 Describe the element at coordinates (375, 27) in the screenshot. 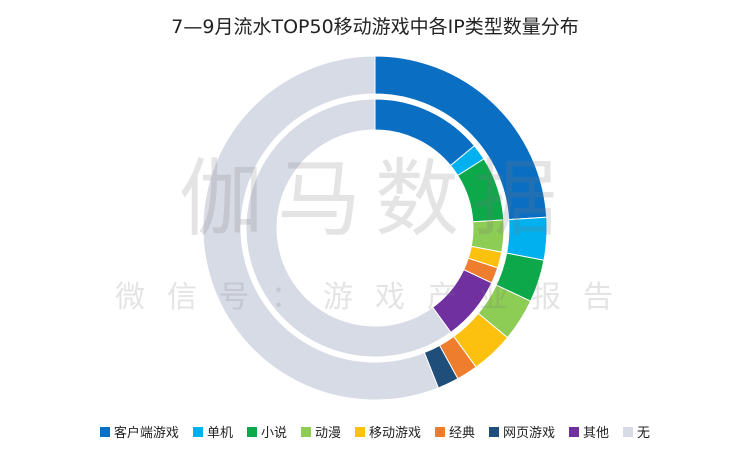

I see `chart-title: 7—9月流水TOP50移动游戏中各IP类型数量分布` at that location.